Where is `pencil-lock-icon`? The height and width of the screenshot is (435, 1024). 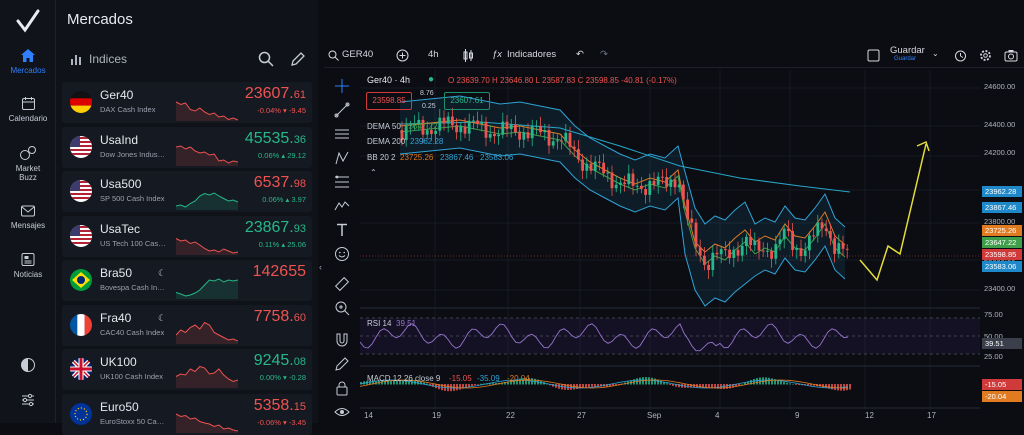 pencil-lock-icon is located at coordinates (342, 364).